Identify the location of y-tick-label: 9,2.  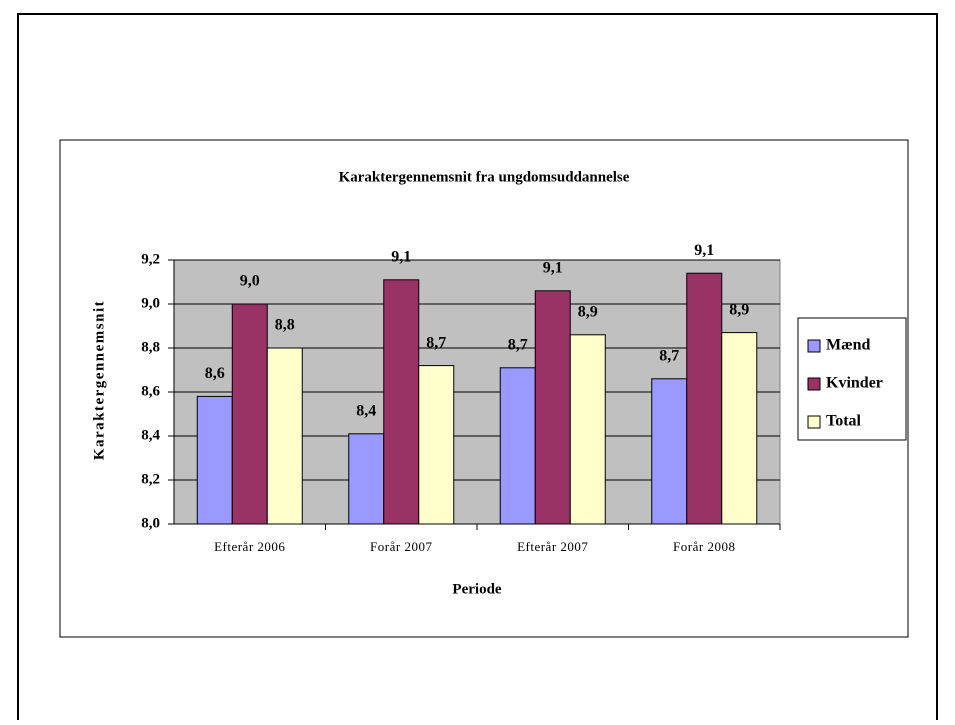
(150, 259).